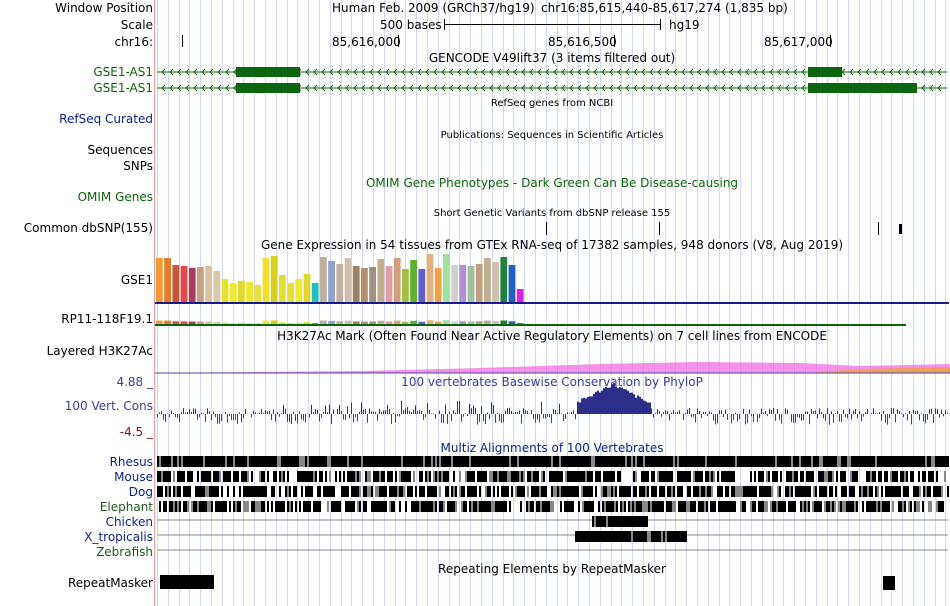  What do you see at coordinates (136, 280) in the screenshot?
I see `gtex-gene-label-gse1: GSE1` at bounding box center [136, 280].